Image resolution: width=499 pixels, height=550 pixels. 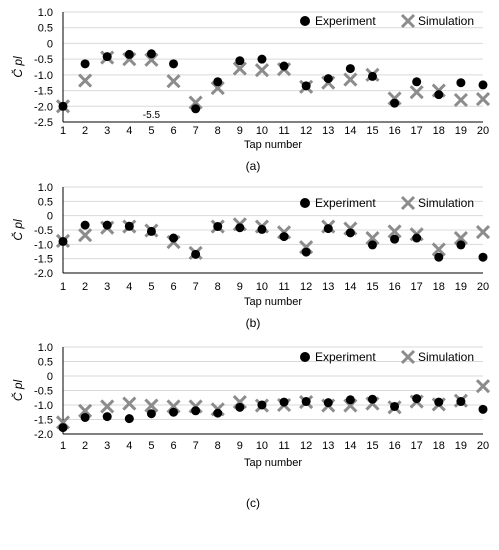 What do you see at coordinates (253, 323) in the screenshot?
I see `panel-label: (b)` at bounding box center [253, 323].